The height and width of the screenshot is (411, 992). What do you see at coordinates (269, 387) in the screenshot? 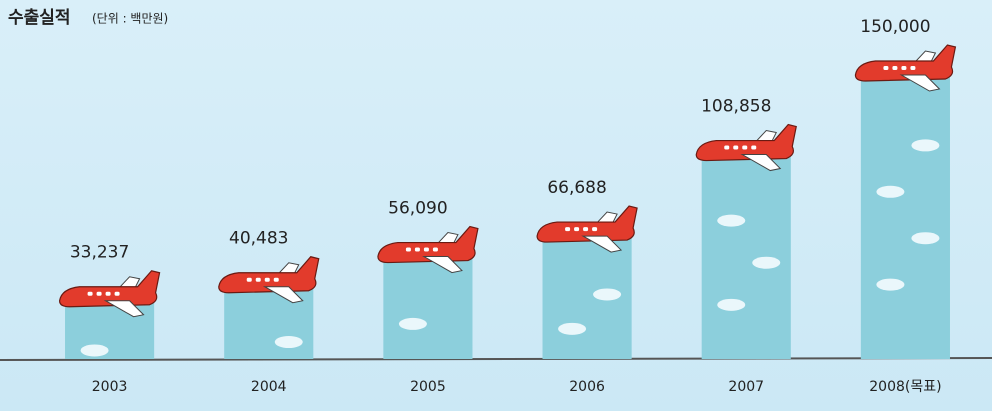
I see `x-tick-label: 2004` at bounding box center [269, 387].